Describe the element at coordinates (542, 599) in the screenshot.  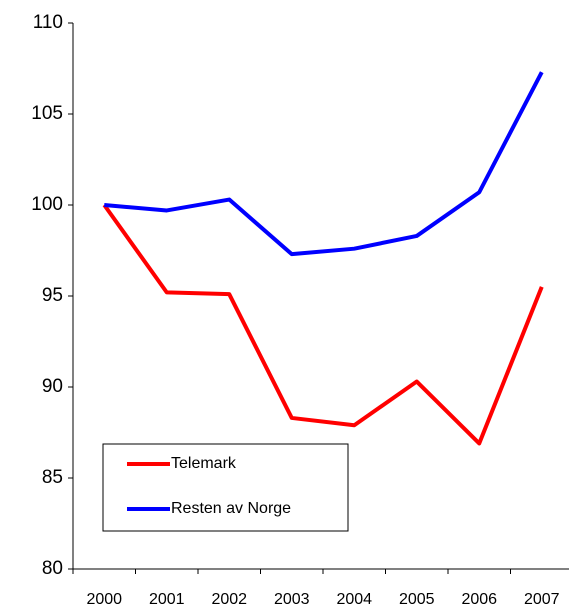
I see `x-tick-label: 2007` at that location.